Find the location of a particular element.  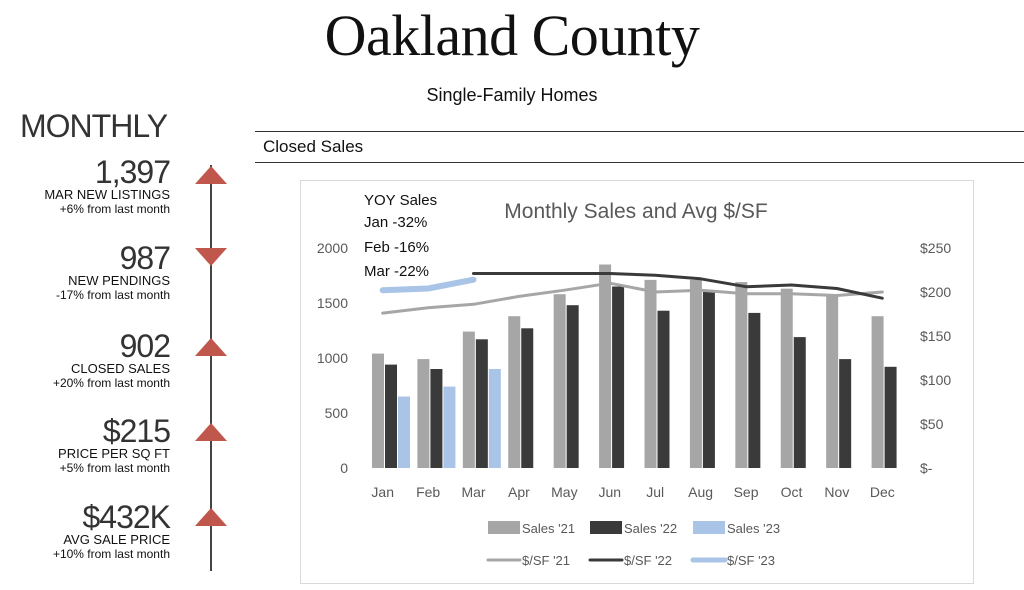

section-rule-bottom is located at coordinates (639, 162).